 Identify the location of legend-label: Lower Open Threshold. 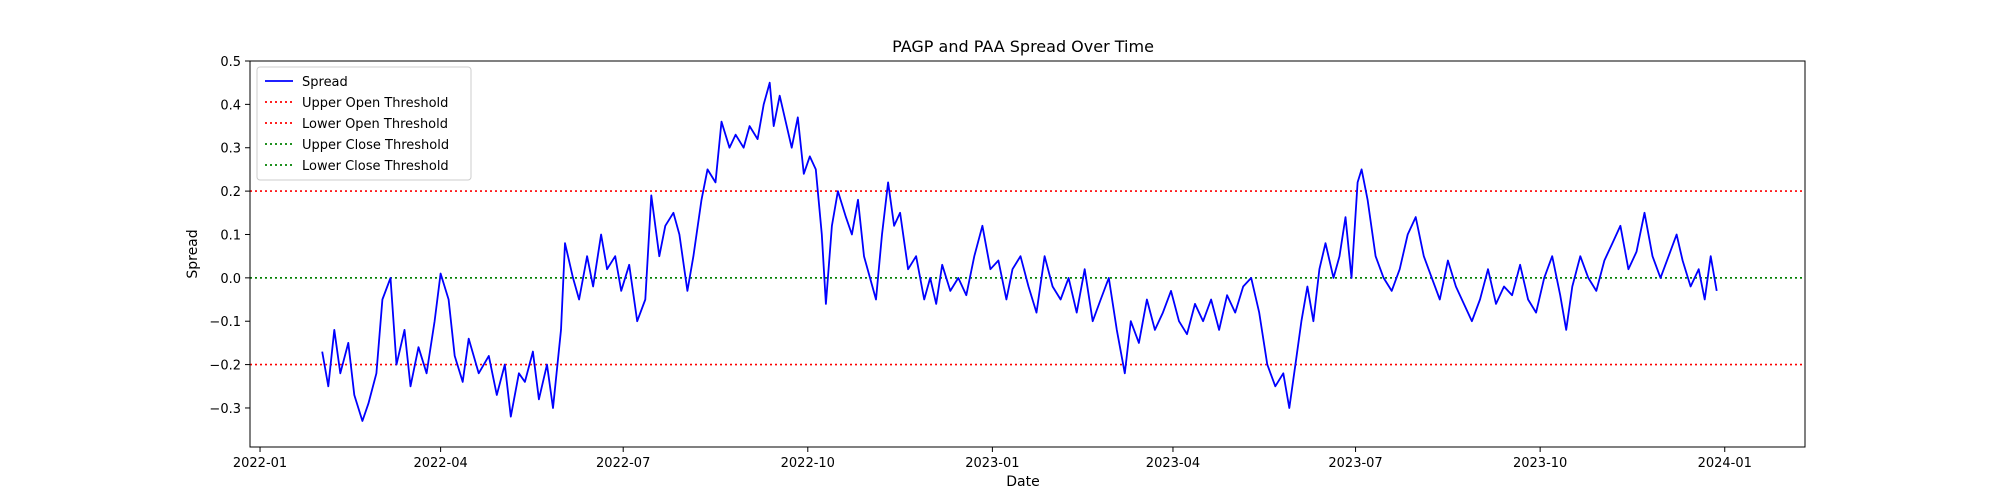
(375, 124).